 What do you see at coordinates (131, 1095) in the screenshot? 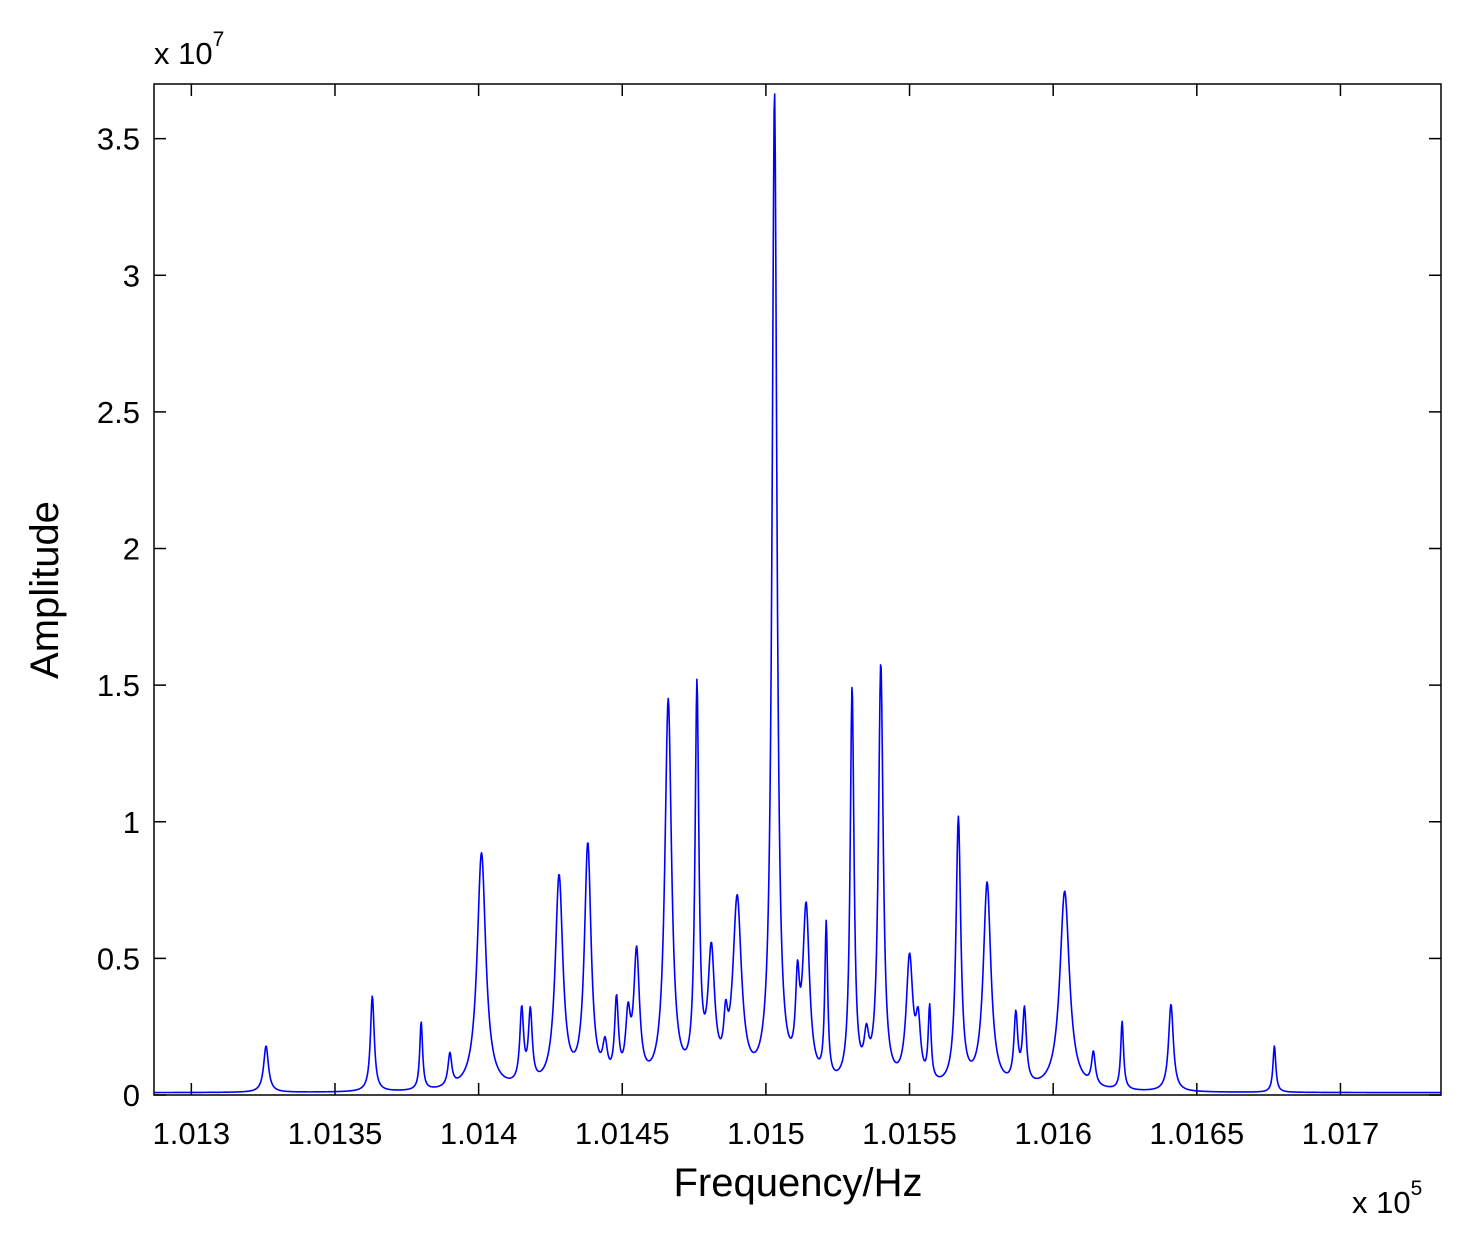
I see `y-tick-label: 0` at bounding box center [131, 1095].